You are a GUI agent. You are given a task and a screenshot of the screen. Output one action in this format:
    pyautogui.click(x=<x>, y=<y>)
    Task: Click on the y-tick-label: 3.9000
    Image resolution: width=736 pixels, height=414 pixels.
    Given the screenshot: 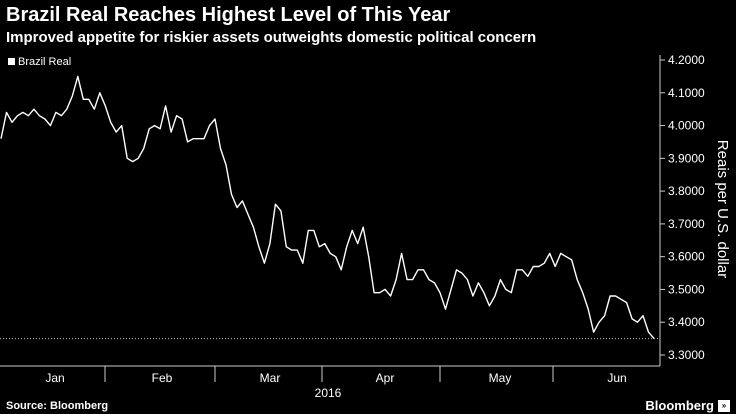 What is the action you would take?
    pyautogui.click(x=686, y=158)
    